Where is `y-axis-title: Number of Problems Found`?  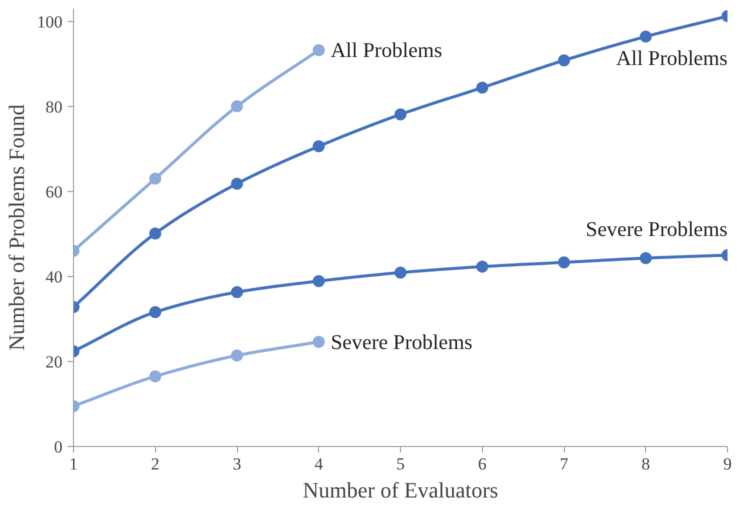
y-axis-title: Number of Problems Found is located at coordinates (16, 227).